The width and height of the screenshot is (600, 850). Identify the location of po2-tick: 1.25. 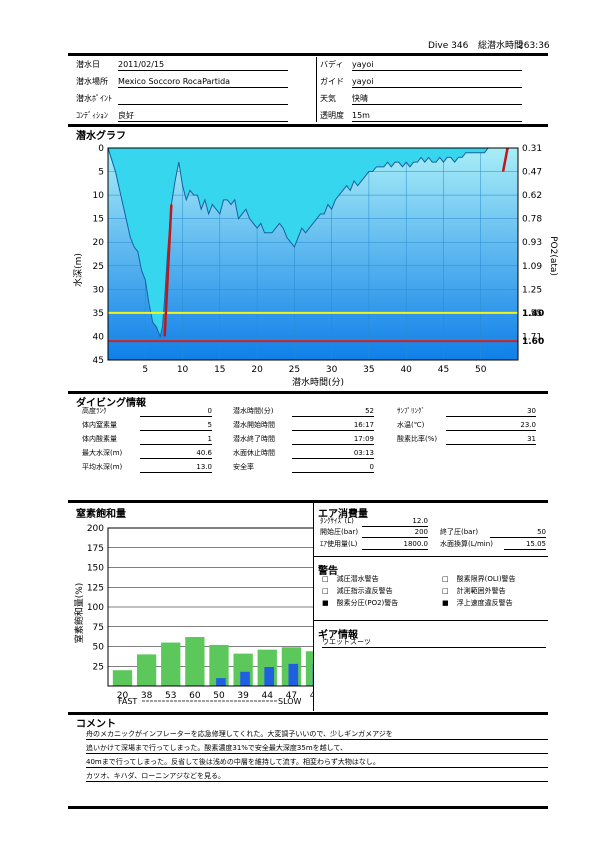
(532, 290).